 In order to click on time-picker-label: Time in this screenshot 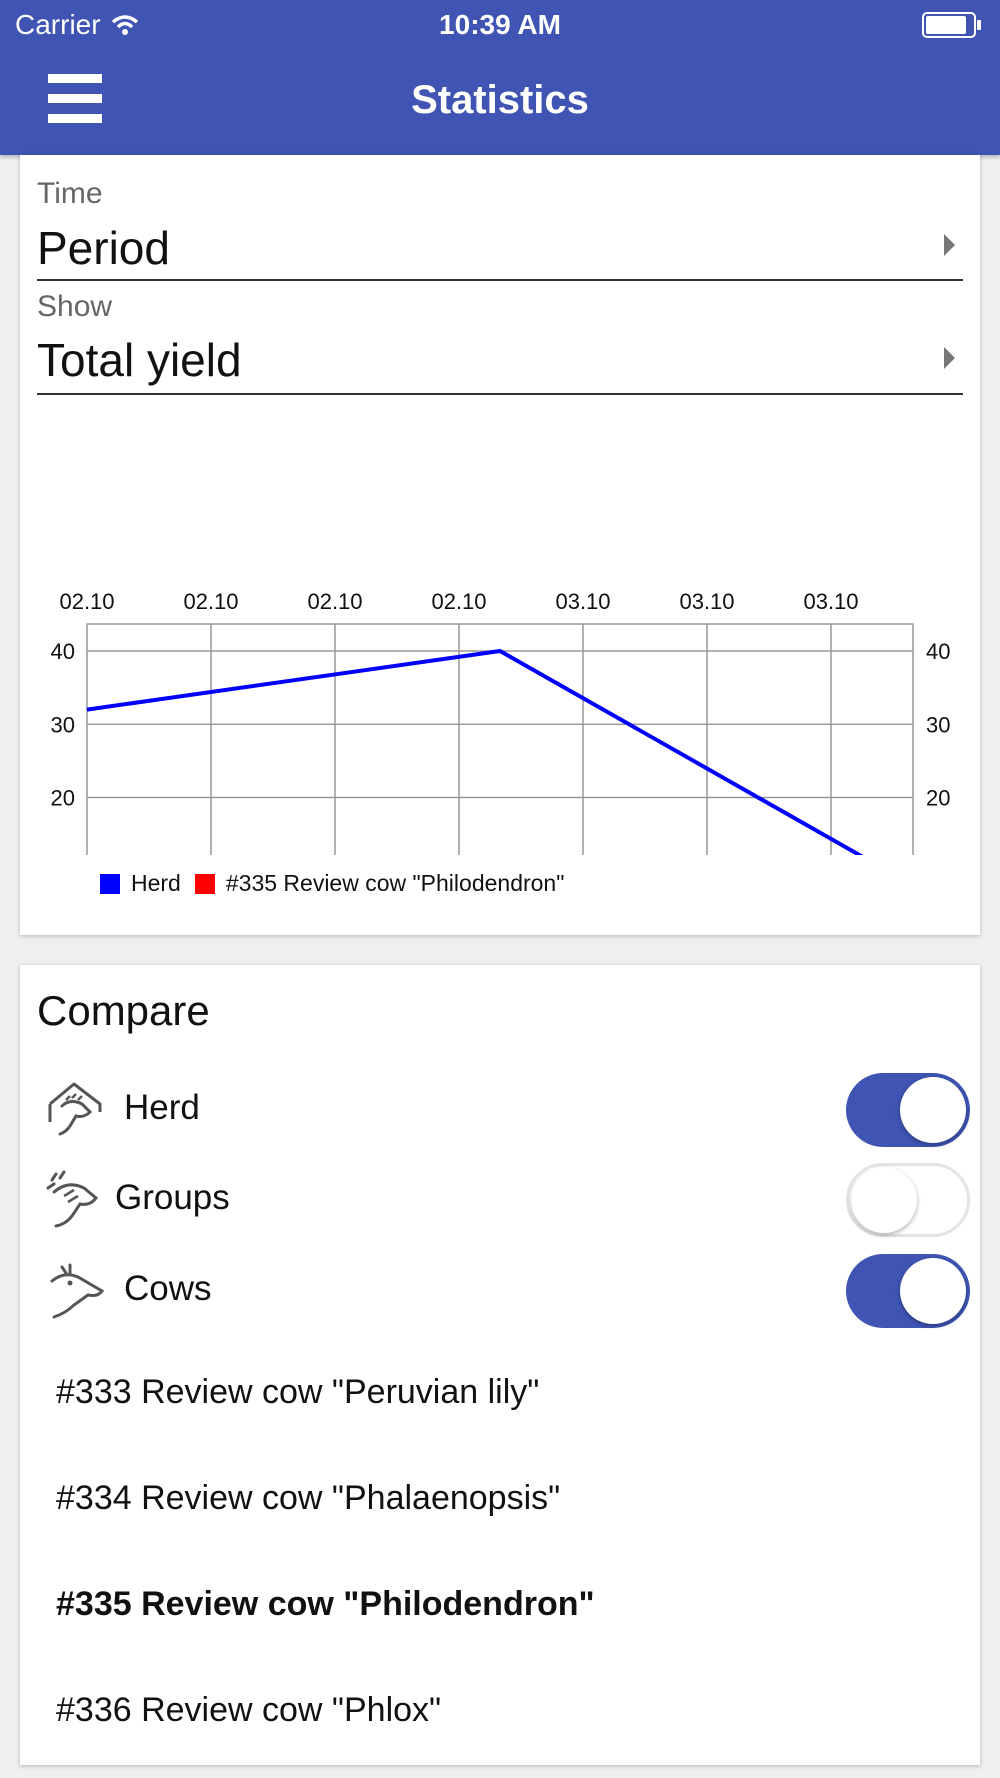, I will do `click(70, 193)`.